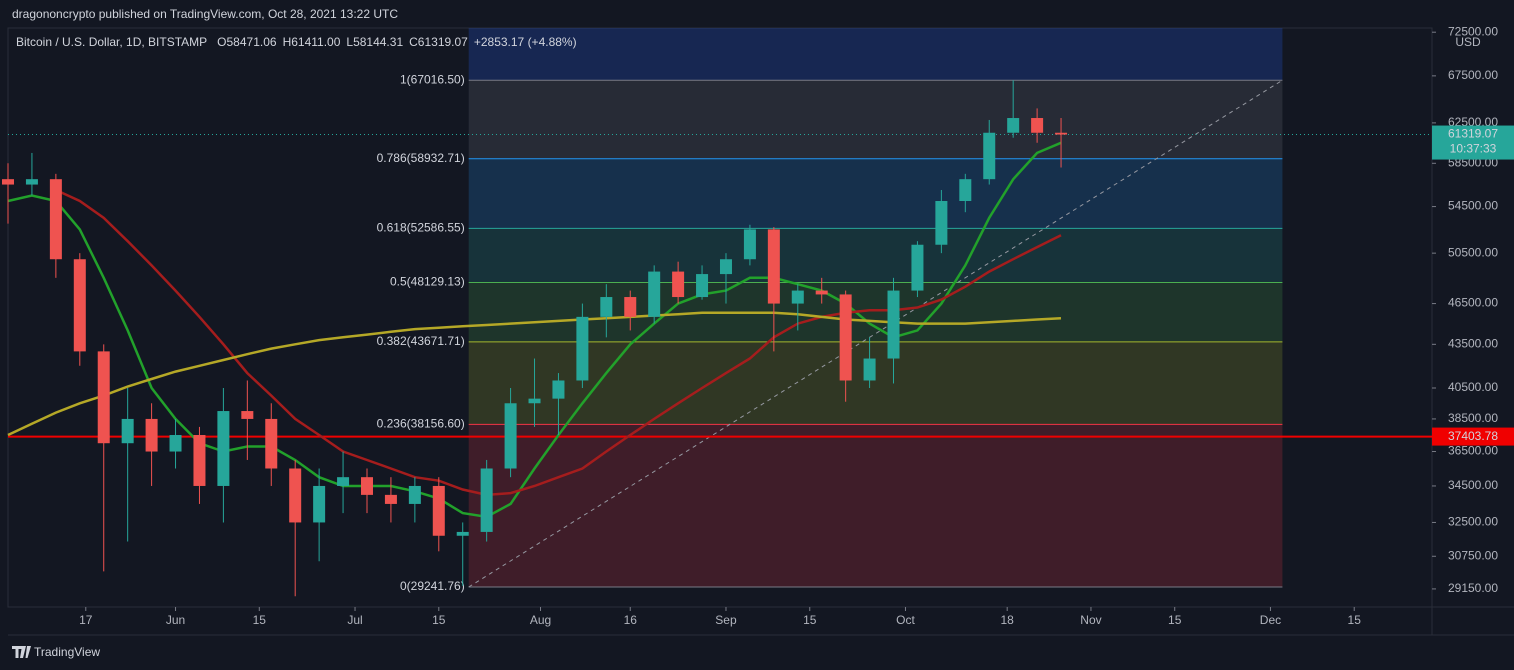 Image resolution: width=1514 pixels, height=670 pixels. I want to click on ohlc-value: C61319.07, so click(438, 42).